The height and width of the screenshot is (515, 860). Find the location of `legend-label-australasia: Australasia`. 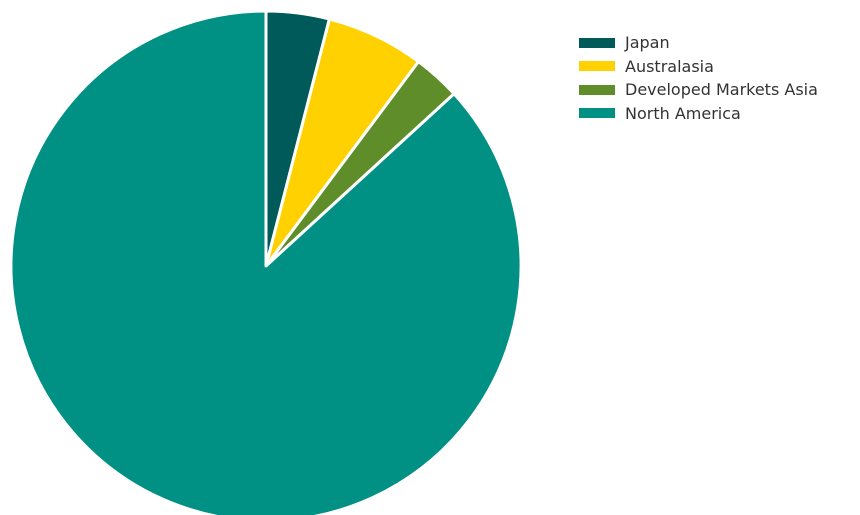

legend-label-australasia: Australasia is located at coordinates (669, 66).